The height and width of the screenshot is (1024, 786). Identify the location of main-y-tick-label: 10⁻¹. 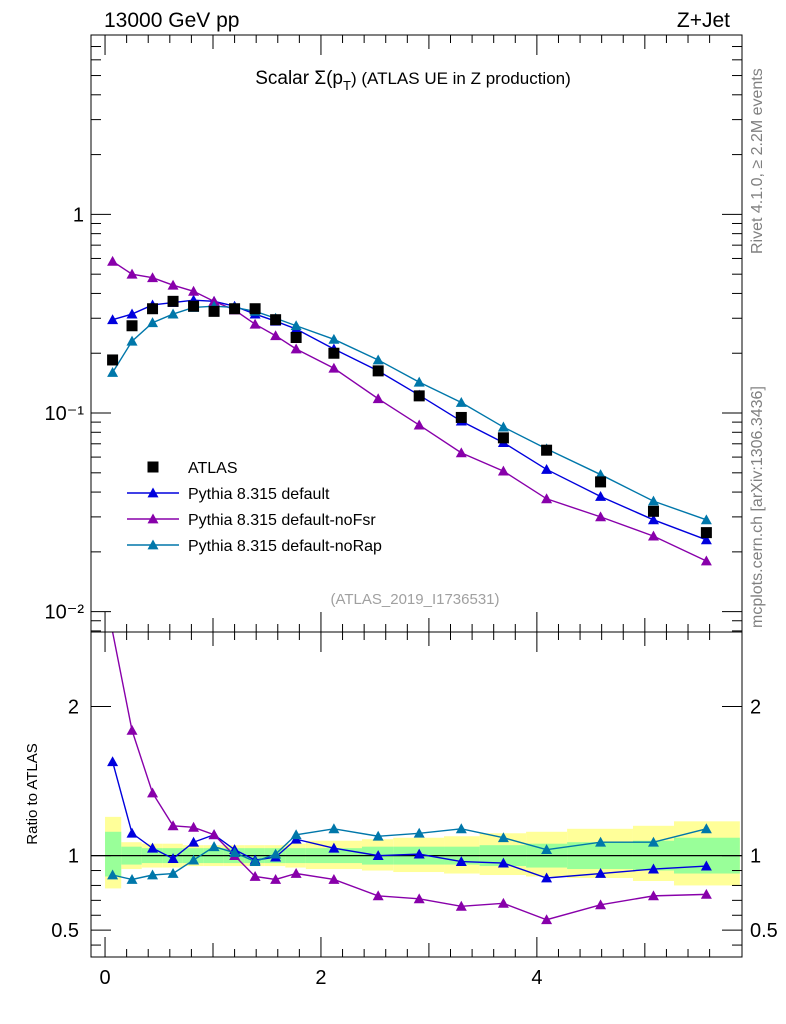
(65, 414).